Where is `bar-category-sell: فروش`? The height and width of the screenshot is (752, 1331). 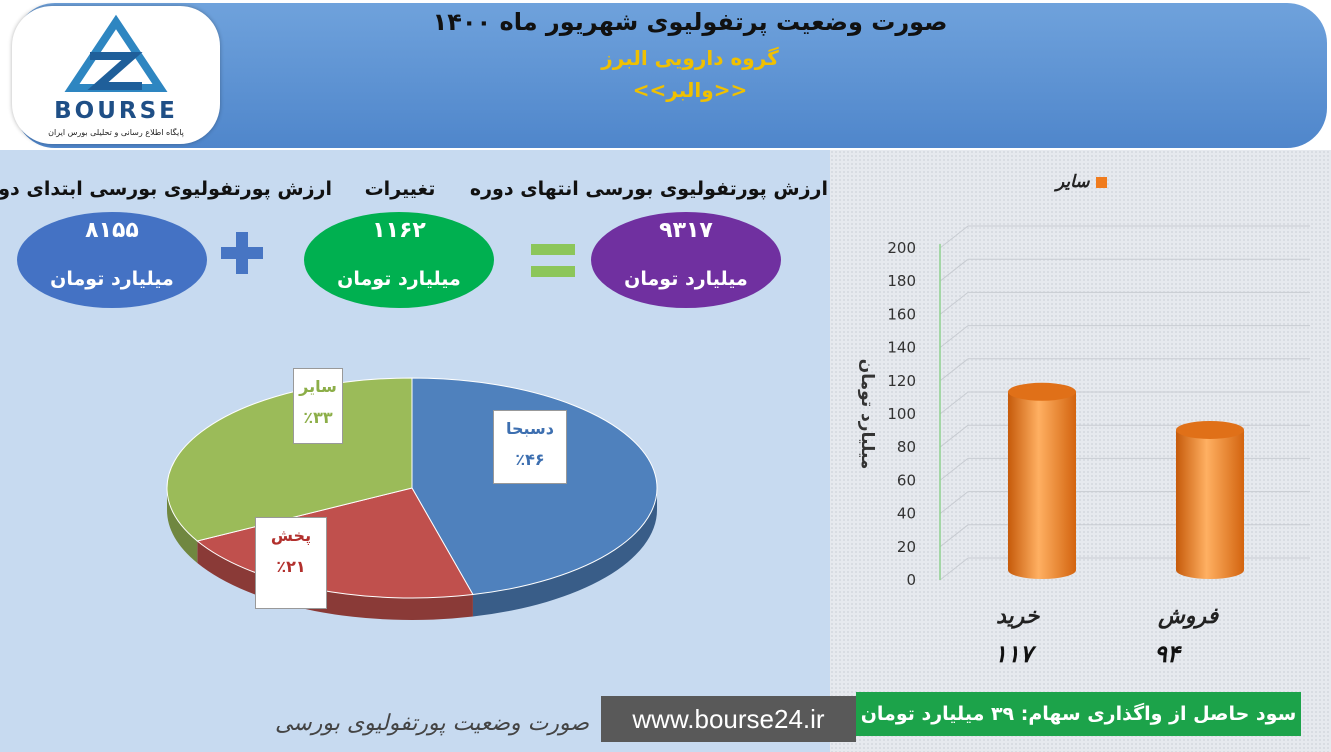 bar-category-sell: فروش is located at coordinates (1188, 616).